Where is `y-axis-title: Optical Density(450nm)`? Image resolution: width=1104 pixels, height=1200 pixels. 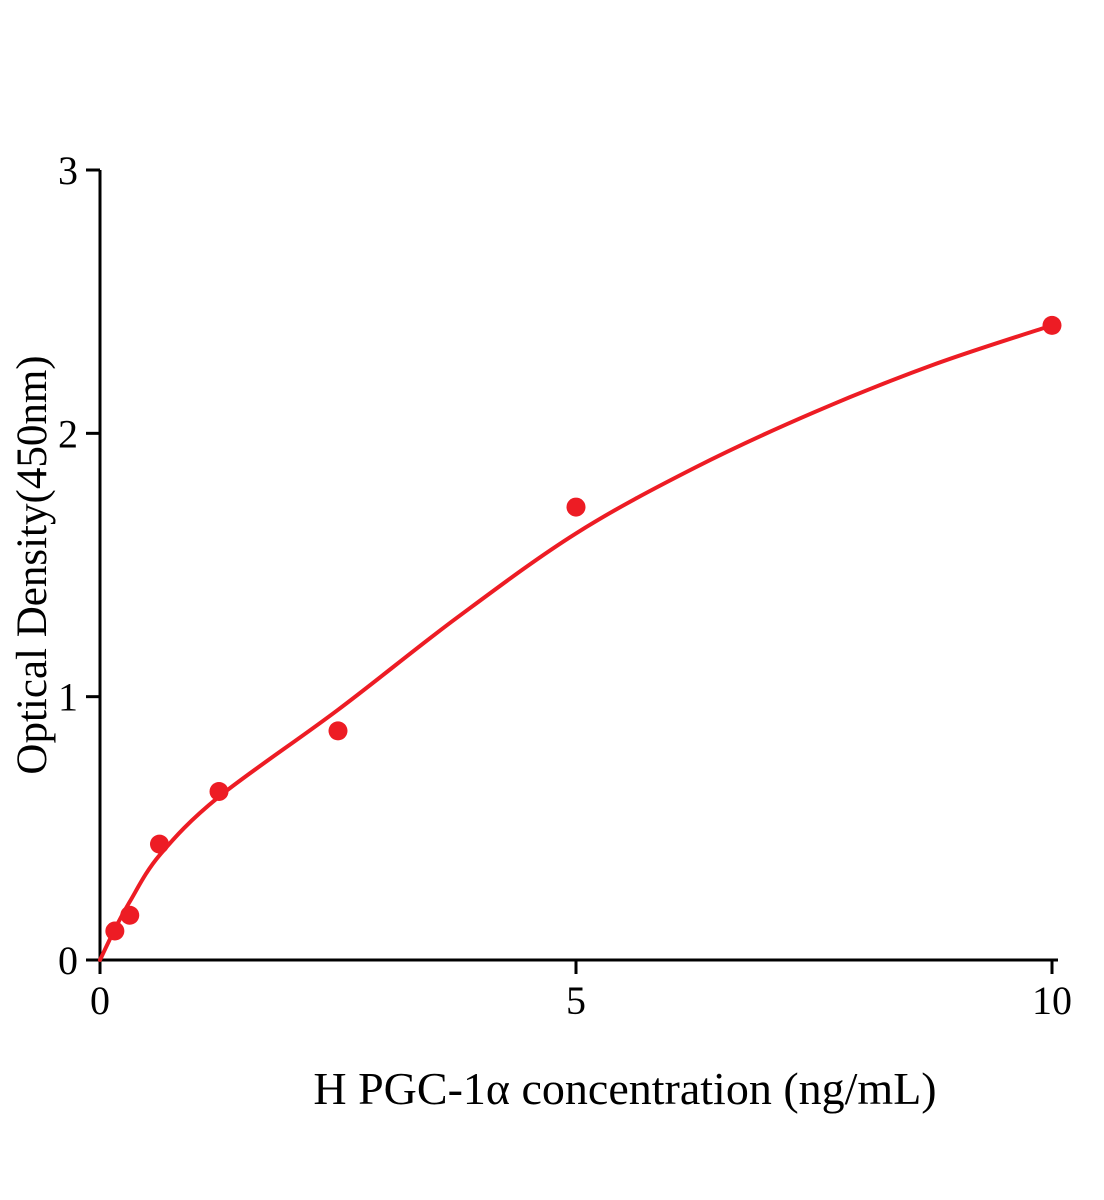 y-axis-title: Optical Density(450nm) is located at coordinates (32, 564).